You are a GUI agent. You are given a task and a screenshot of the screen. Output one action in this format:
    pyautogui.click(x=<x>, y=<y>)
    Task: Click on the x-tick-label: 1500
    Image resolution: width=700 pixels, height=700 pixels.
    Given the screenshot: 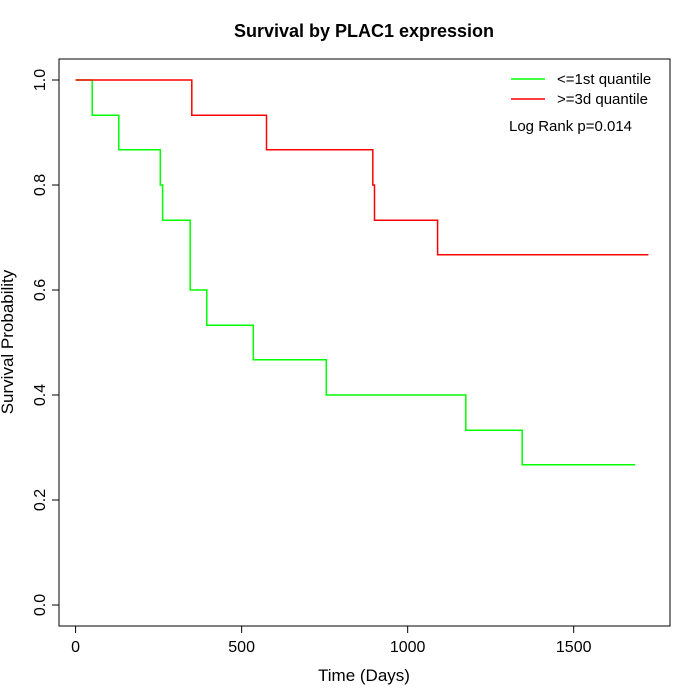 What is the action you would take?
    pyautogui.click(x=574, y=647)
    